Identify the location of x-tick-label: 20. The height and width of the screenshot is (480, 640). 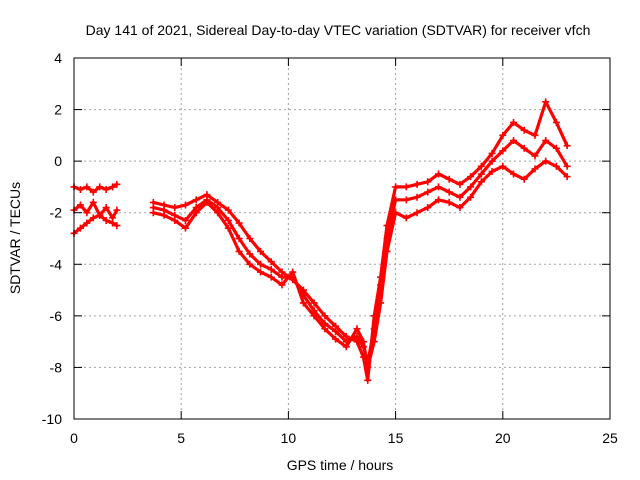
(503, 438).